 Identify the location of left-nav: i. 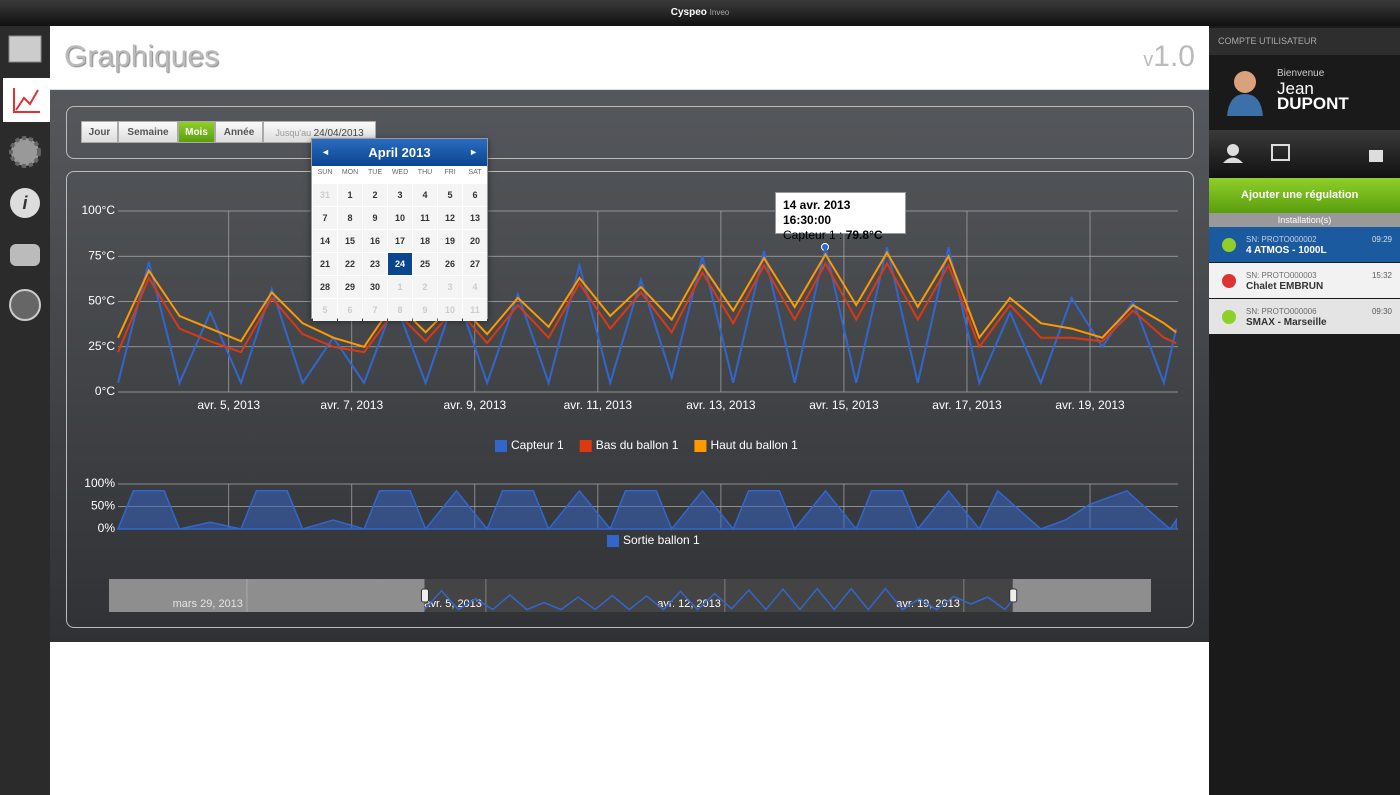
(25, 410).